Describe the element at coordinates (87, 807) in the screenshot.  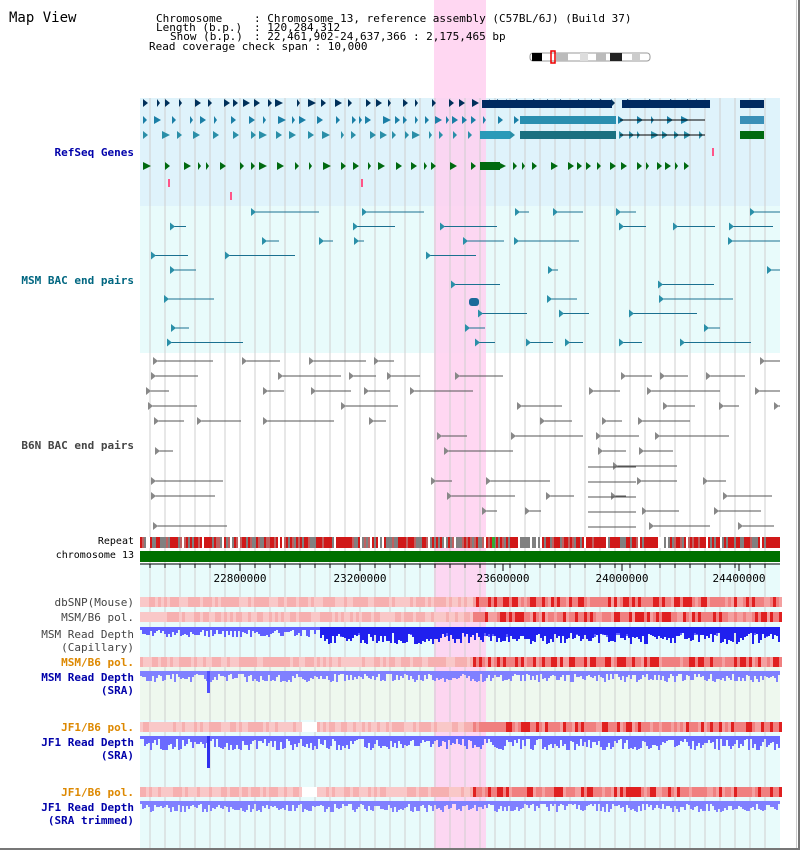
I see `jf1-depth-trimmed-line1: JF1 Read Depth` at that location.